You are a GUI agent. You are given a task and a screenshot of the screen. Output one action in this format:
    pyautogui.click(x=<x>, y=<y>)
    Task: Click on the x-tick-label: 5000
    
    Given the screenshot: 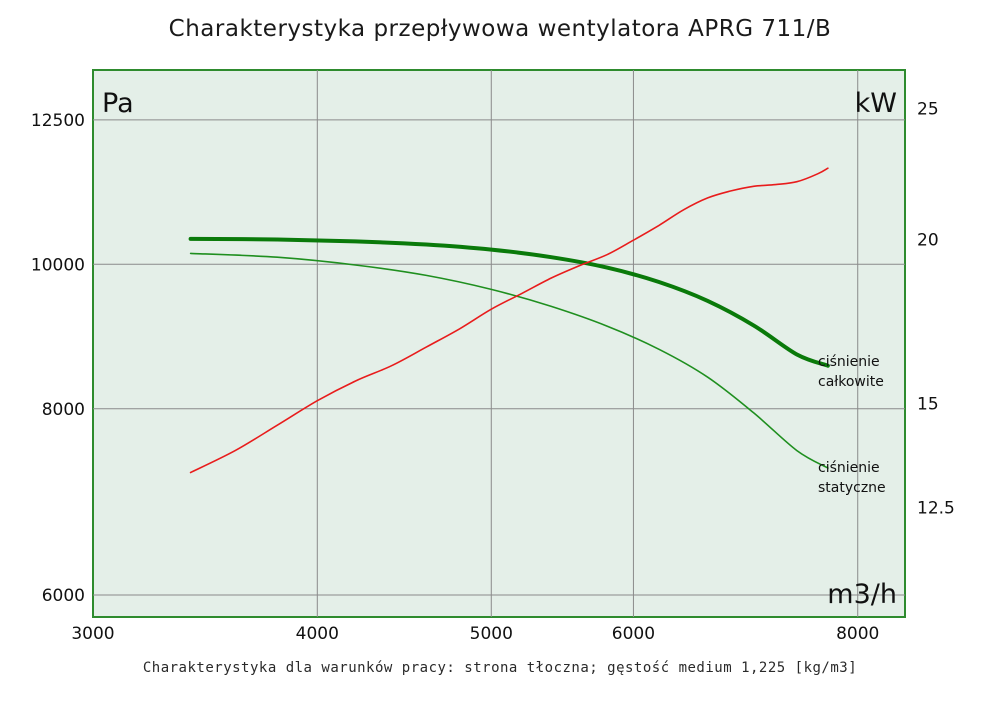 What is the action you would take?
    pyautogui.click(x=491, y=634)
    